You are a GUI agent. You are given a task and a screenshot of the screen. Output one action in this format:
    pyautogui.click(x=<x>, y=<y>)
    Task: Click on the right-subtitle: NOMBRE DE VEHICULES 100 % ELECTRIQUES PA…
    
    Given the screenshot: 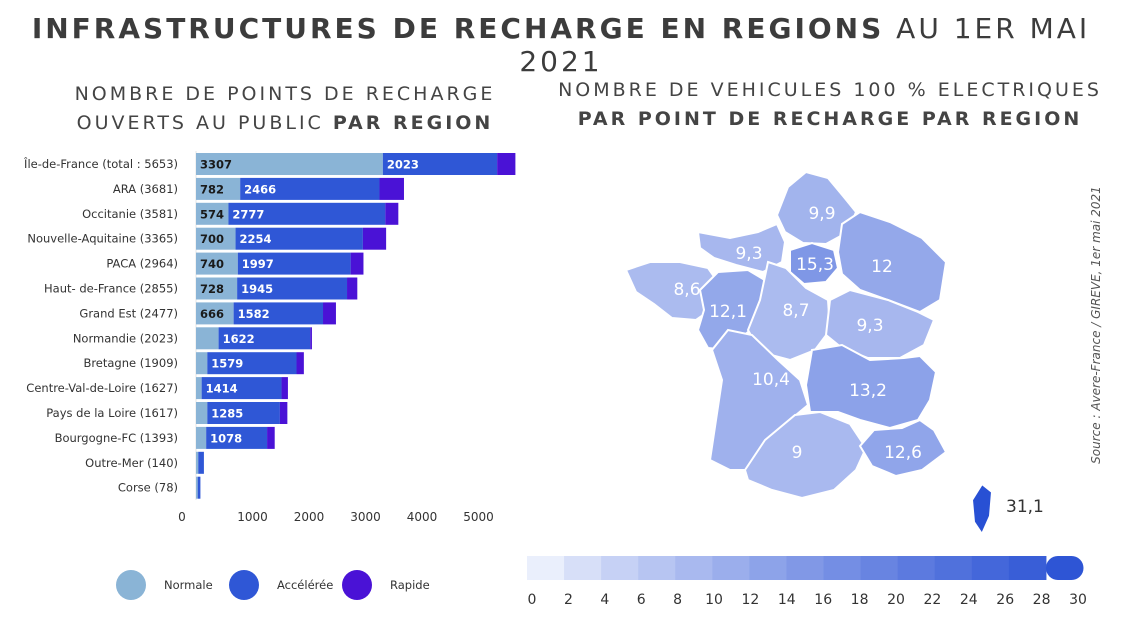 What is the action you would take?
    pyautogui.click(x=830, y=105)
    